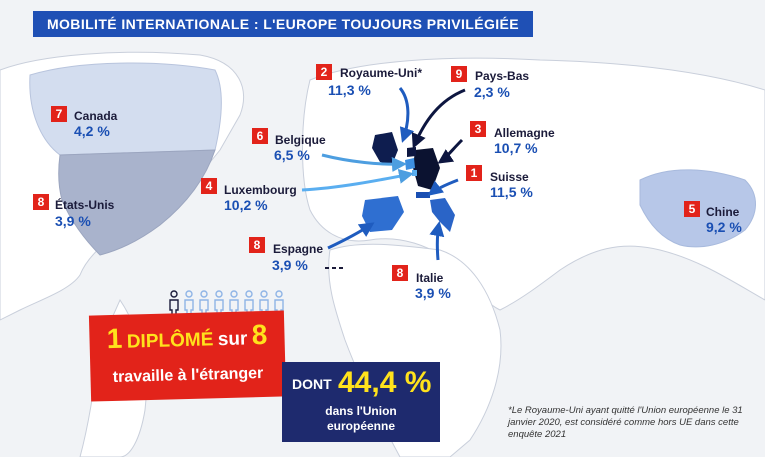 This screenshot has height=457, width=765. I want to click on switzerland-shape, so click(423, 195).